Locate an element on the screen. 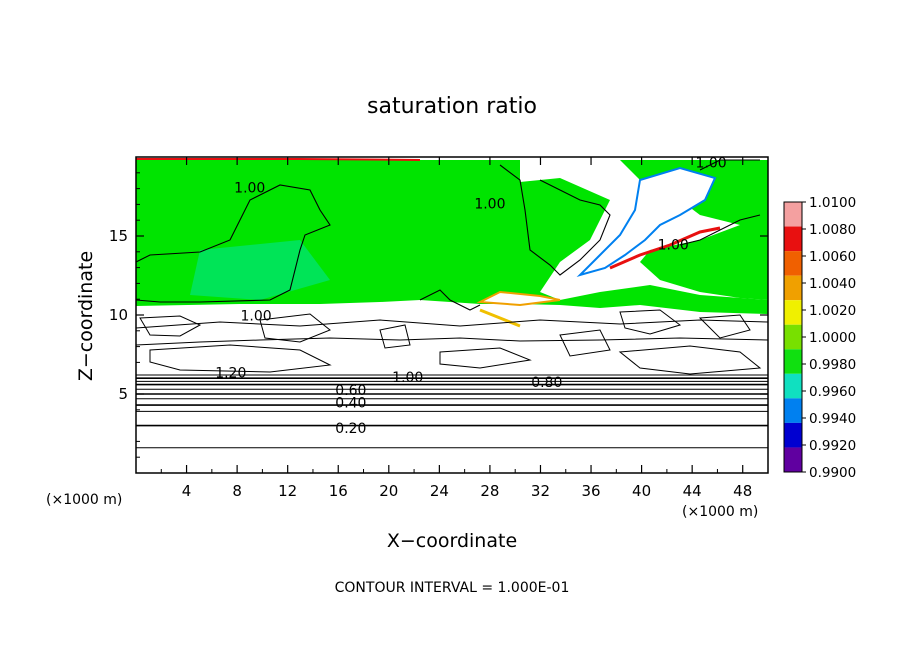 This screenshot has height=654, width=904. saturated-region-right is located at coordinates (694, 230).